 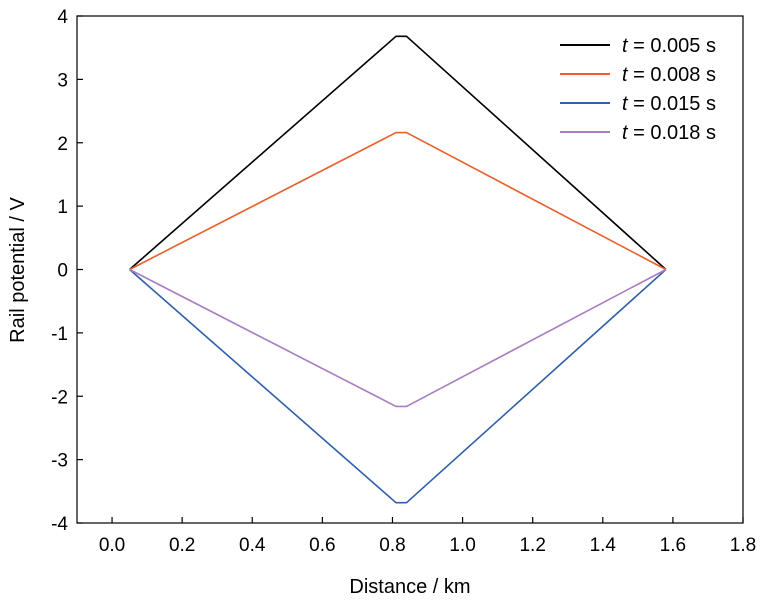 I want to click on legend-label-1: t = 0.008 s, so click(x=669, y=75).